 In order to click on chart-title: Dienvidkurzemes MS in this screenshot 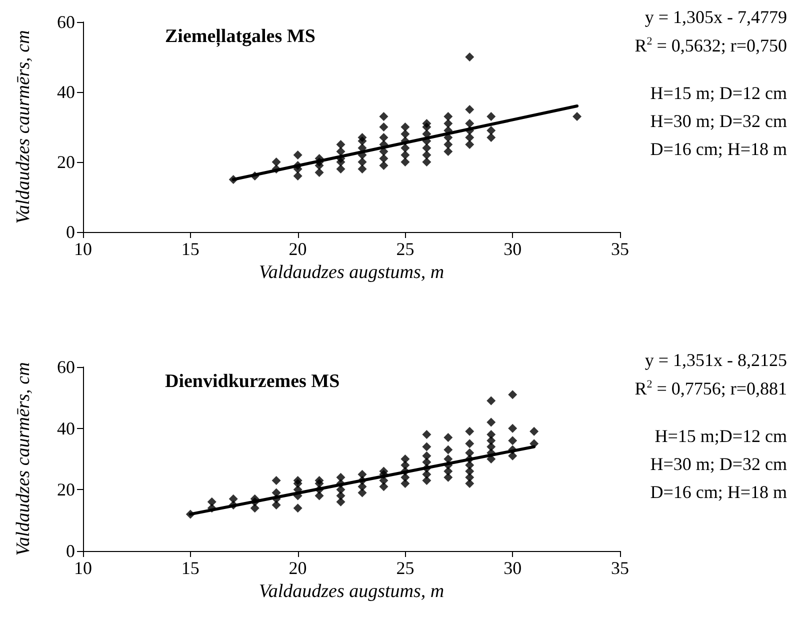, I will do `click(252, 381)`.